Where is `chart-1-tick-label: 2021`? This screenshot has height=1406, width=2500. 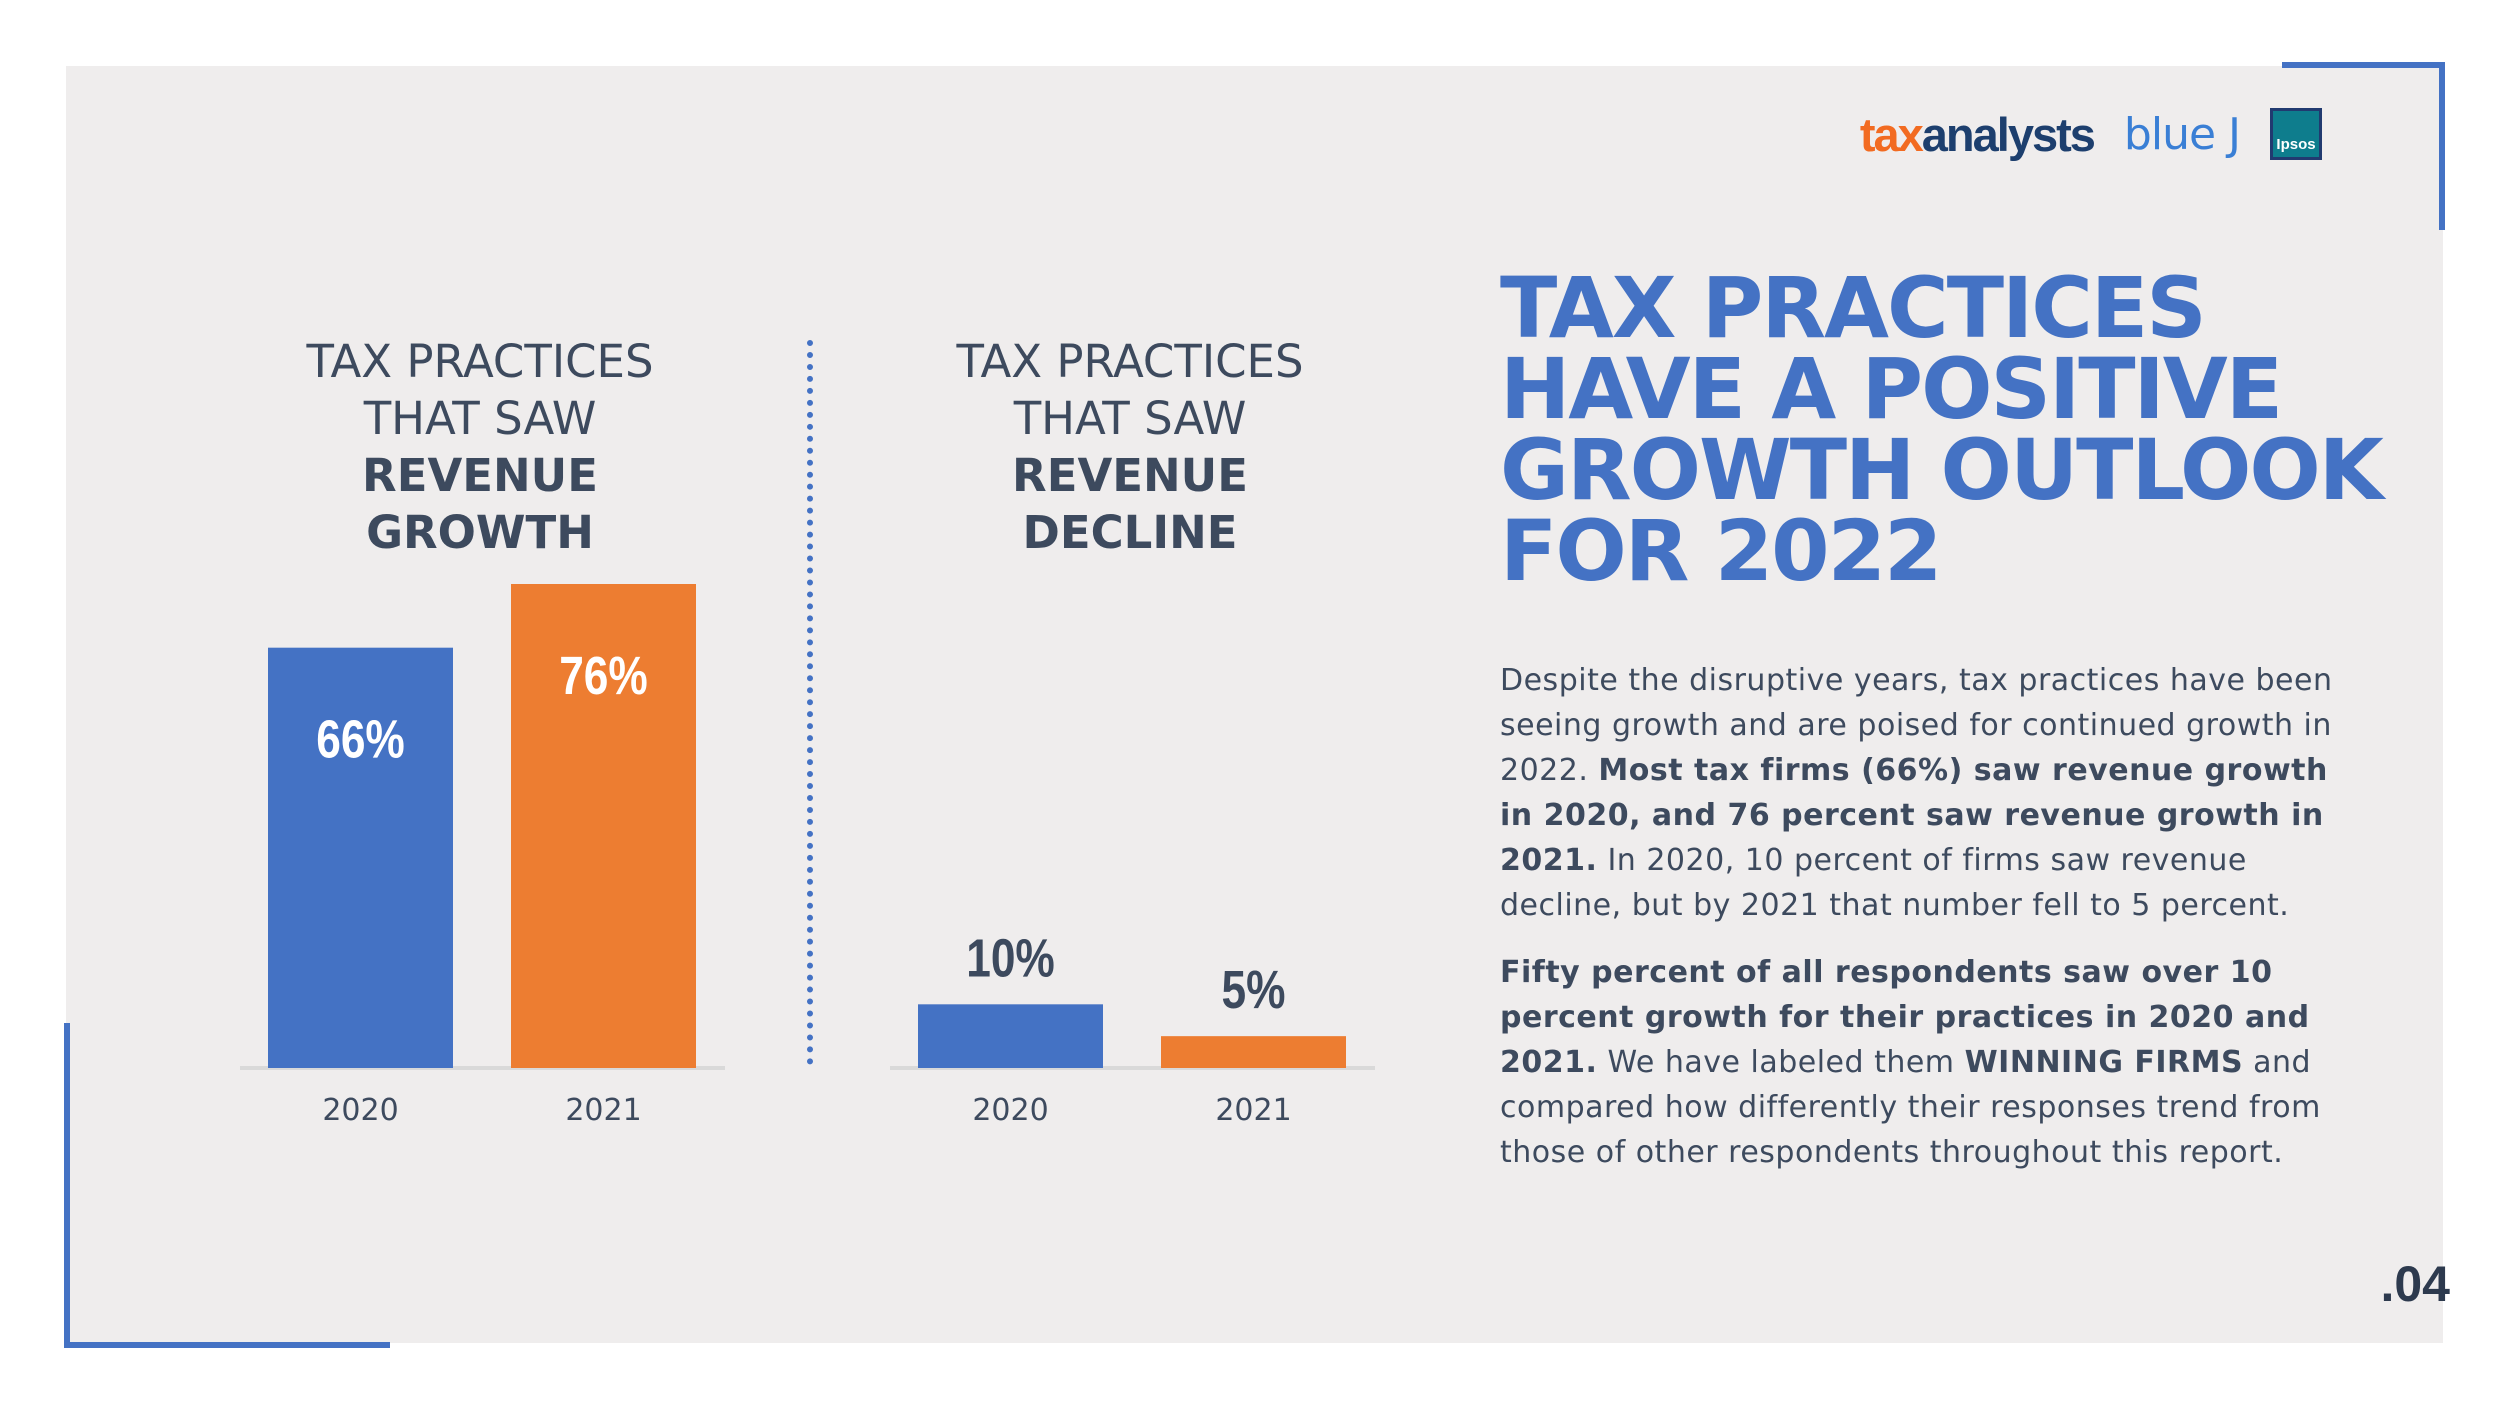
chart-1-tick-label: 2021 is located at coordinates (603, 1110).